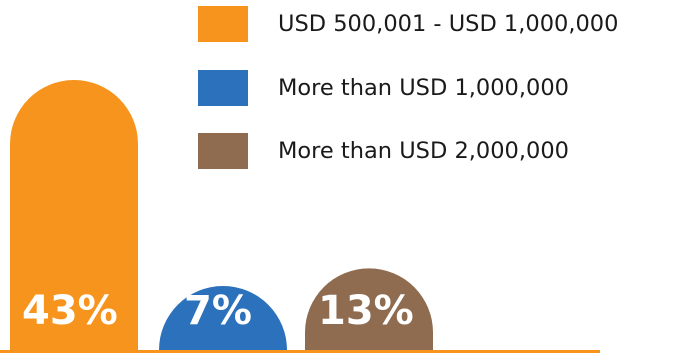 The height and width of the screenshot is (356, 698). I want to click on legend-item-more-than-1000000: More than USD 1,000,000, so click(383, 88).